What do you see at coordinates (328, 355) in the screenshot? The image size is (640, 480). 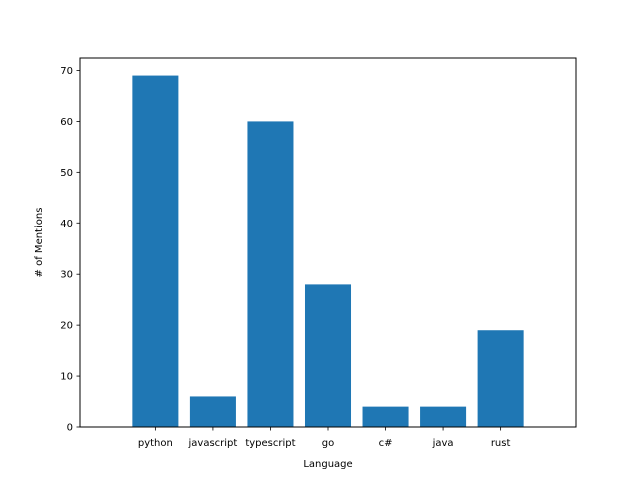 I see `bar-go` at bounding box center [328, 355].